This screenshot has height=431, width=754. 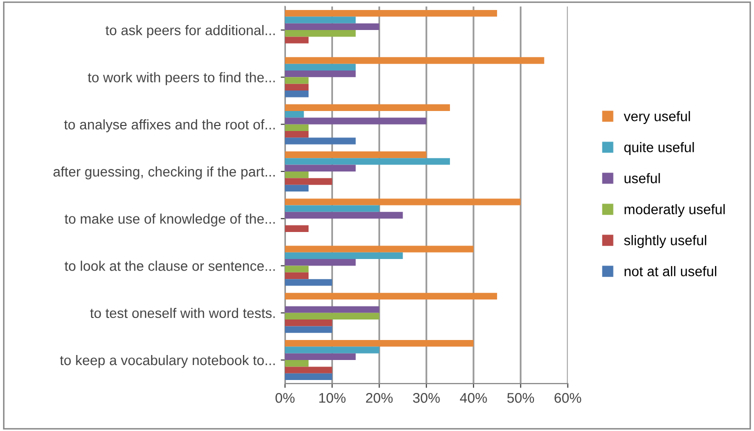 What do you see at coordinates (379, 397) in the screenshot?
I see `x-tick-label: 20%` at bounding box center [379, 397].